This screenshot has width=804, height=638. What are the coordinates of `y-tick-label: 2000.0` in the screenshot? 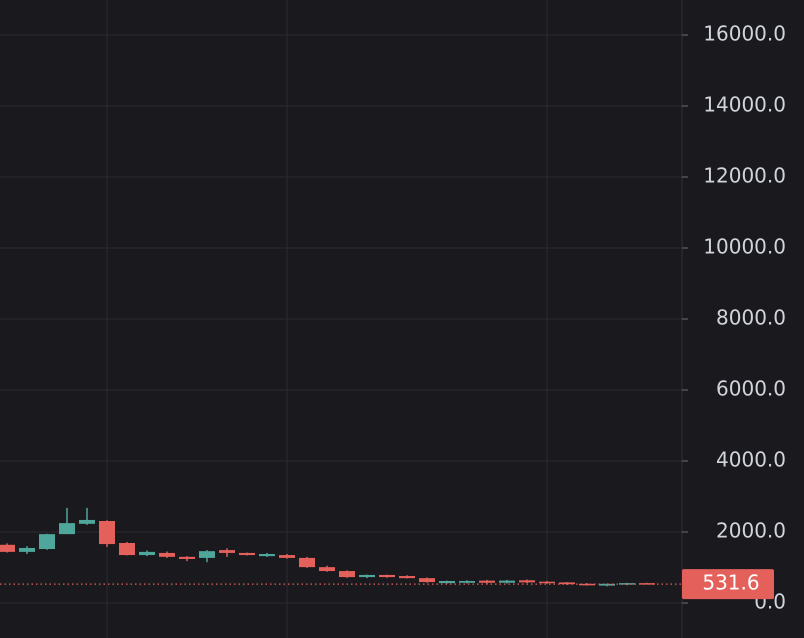 It's located at (751, 530).